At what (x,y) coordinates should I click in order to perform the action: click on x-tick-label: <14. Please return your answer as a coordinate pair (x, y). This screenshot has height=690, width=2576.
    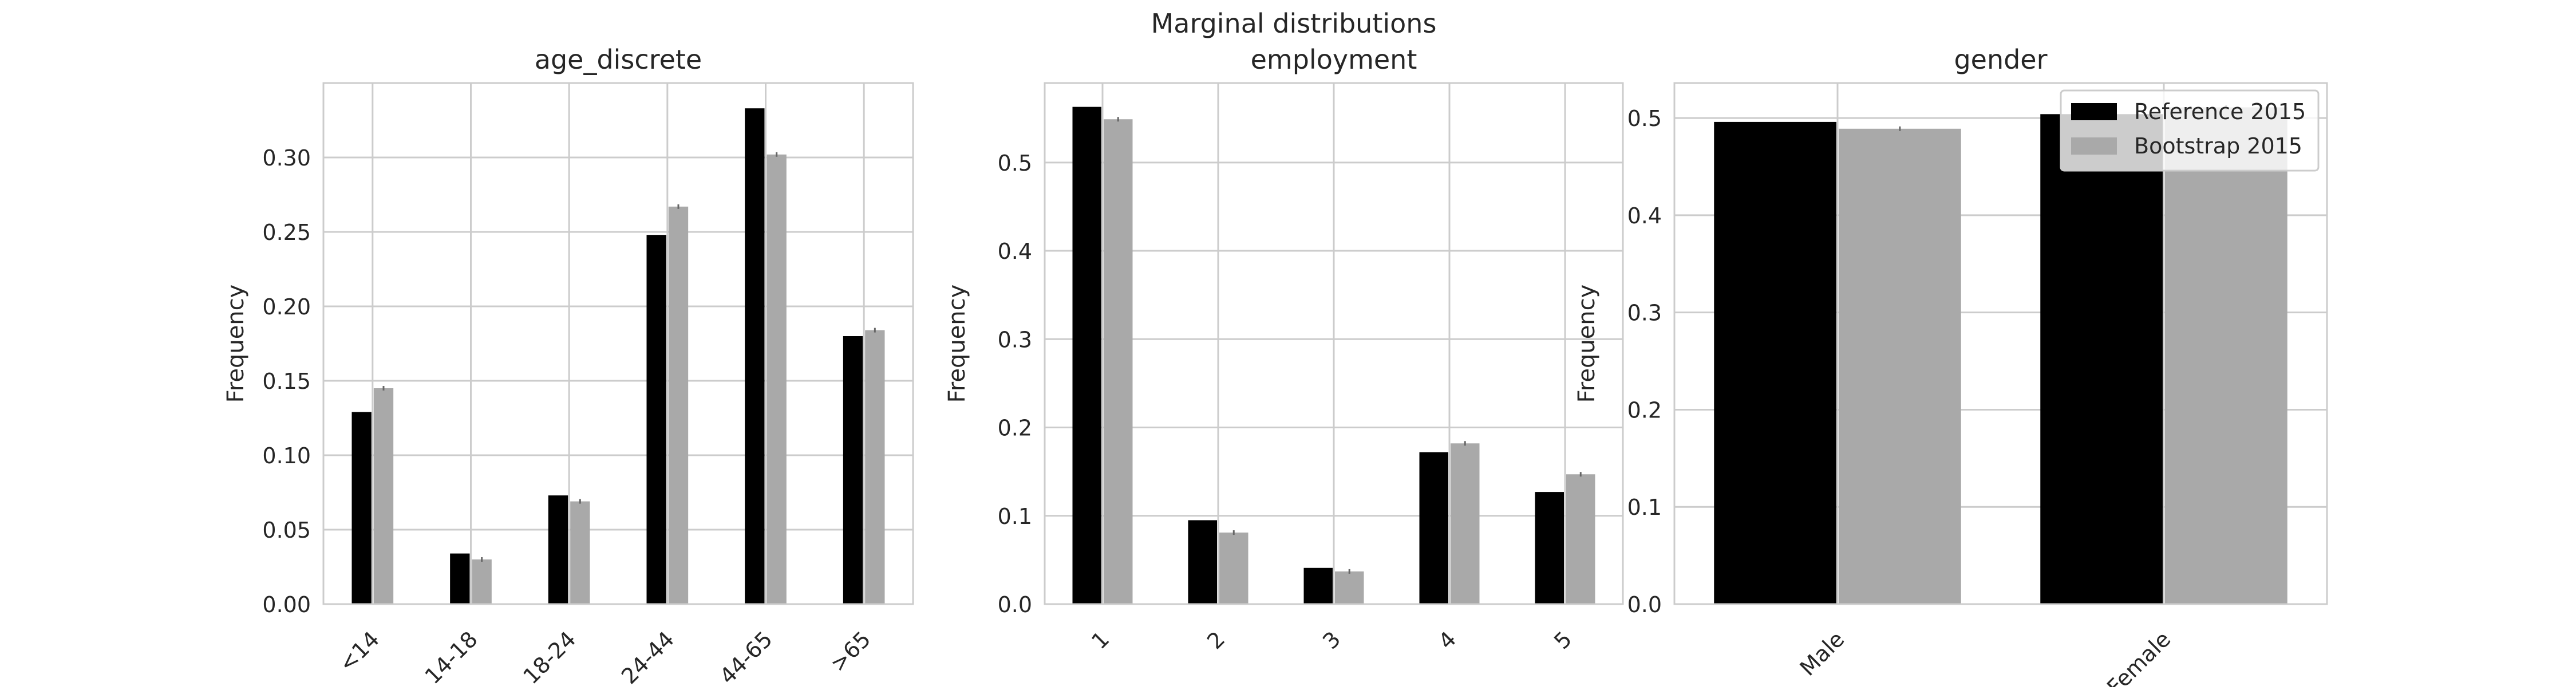
    Looking at the image, I should click on (359, 651).